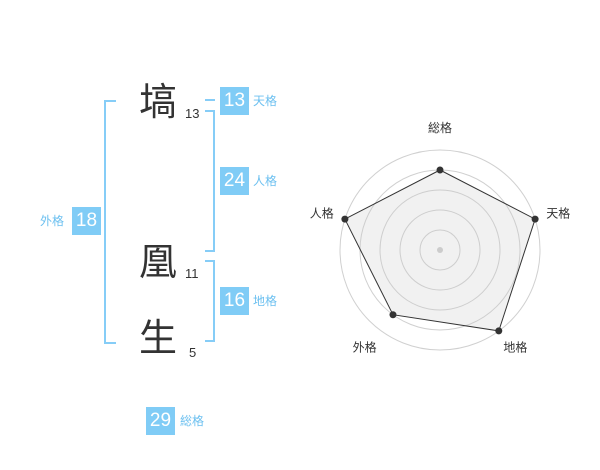  I want to click on chikaku-value: 16, so click(234, 301).